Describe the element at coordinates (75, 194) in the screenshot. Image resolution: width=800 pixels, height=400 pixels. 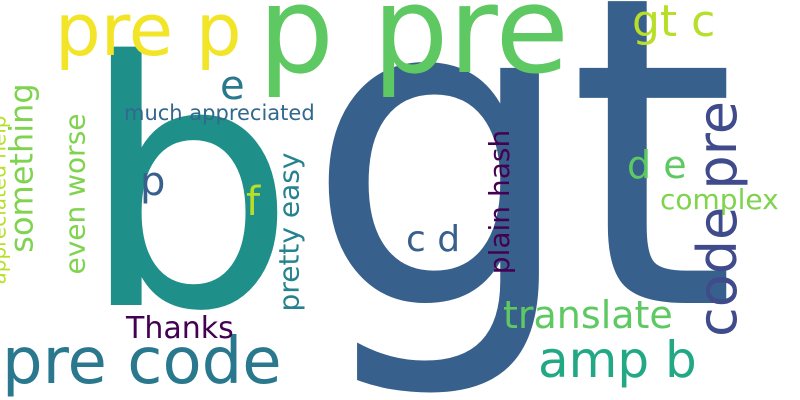
I see `word-even-worse: even worse` at that location.